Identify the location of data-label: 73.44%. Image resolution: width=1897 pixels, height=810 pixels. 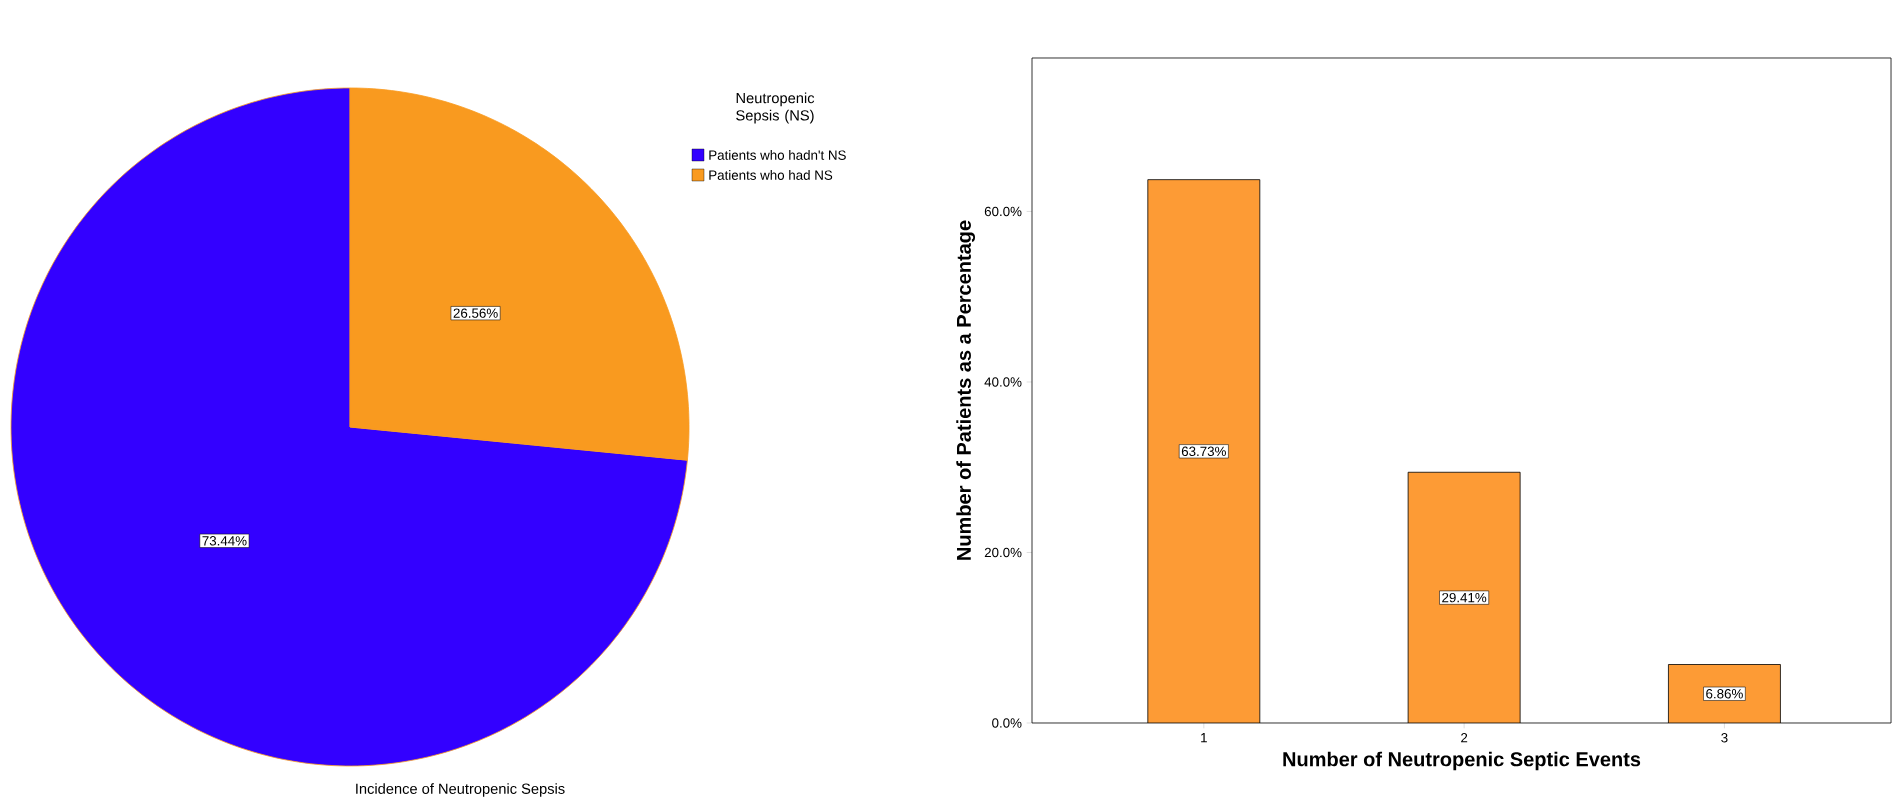
(224, 541).